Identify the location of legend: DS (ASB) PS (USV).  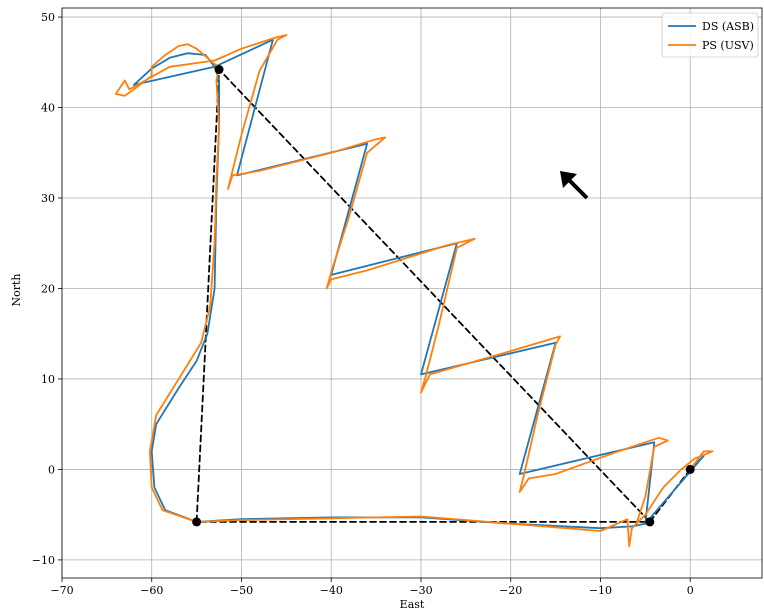
(710, 35).